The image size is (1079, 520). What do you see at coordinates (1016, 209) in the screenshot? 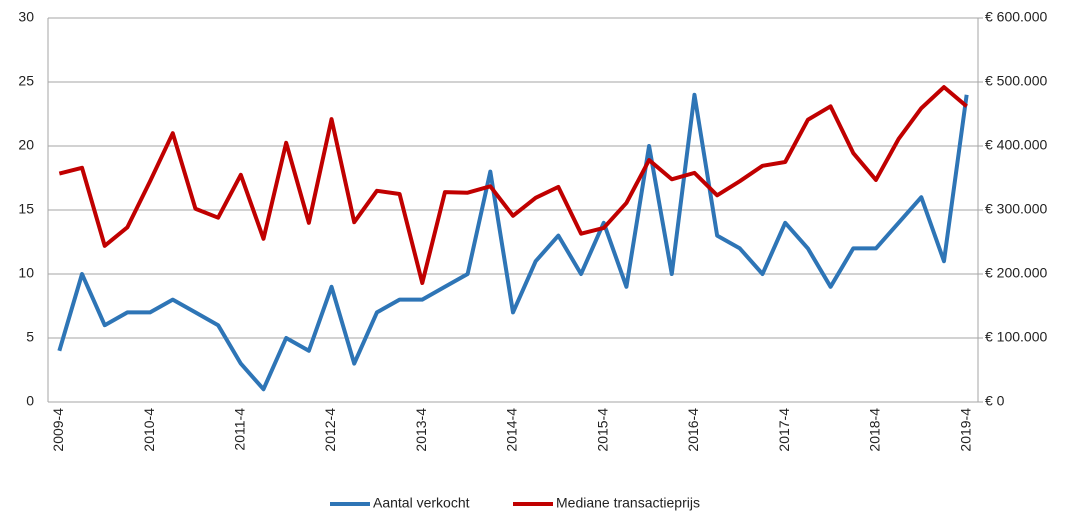
I see `y2-tick-label: € 300.000` at bounding box center [1016, 209].